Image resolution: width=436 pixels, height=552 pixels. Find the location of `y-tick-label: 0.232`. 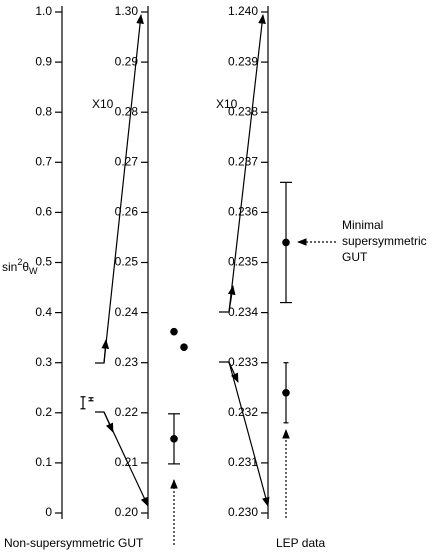

y-tick-label: 0.232 is located at coordinates (243, 412).